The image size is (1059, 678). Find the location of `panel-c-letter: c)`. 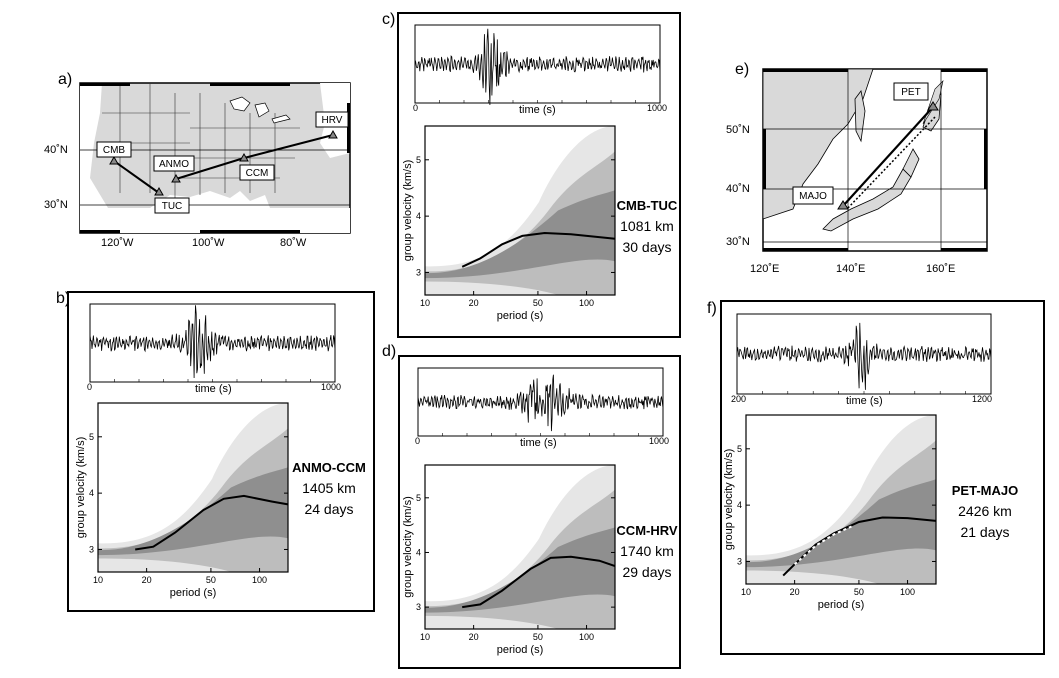

panel-c-letter: c) is located at coordinates (389, 19).